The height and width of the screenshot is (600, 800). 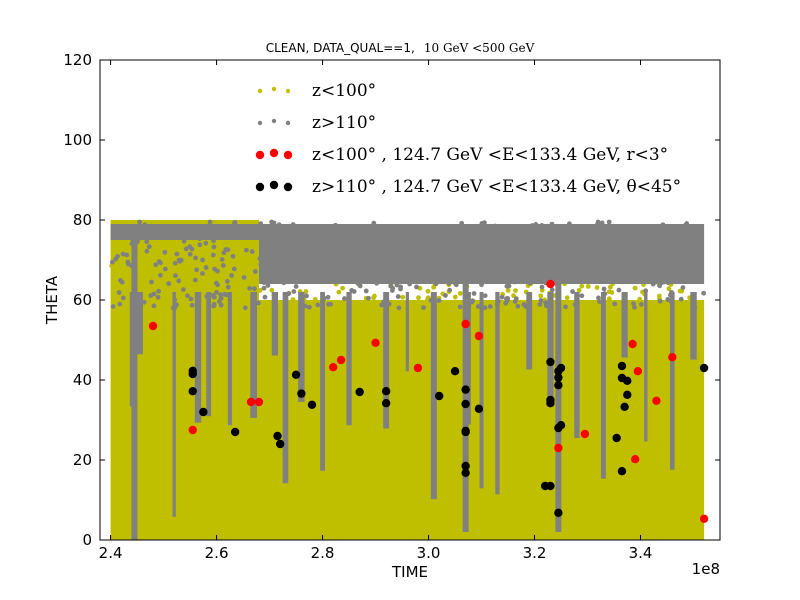 What do you see at coordinates (82, 300) in the screenshot?
I see `y-tick-label: 60` at bounding box center [82, 300].